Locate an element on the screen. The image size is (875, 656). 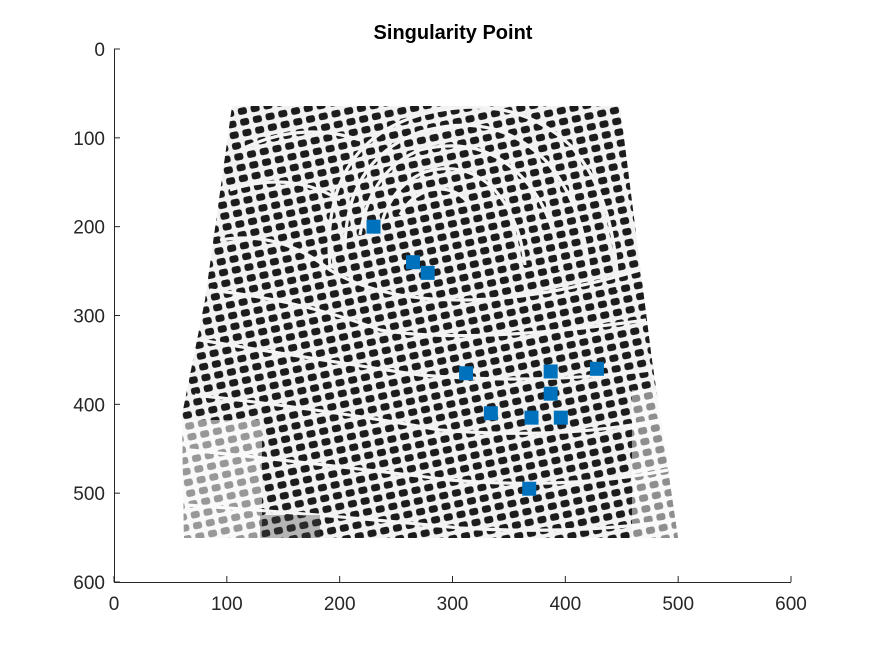
x-ticks: 0 100 200 300 400 500 600 is located at coordinates (458, 595).